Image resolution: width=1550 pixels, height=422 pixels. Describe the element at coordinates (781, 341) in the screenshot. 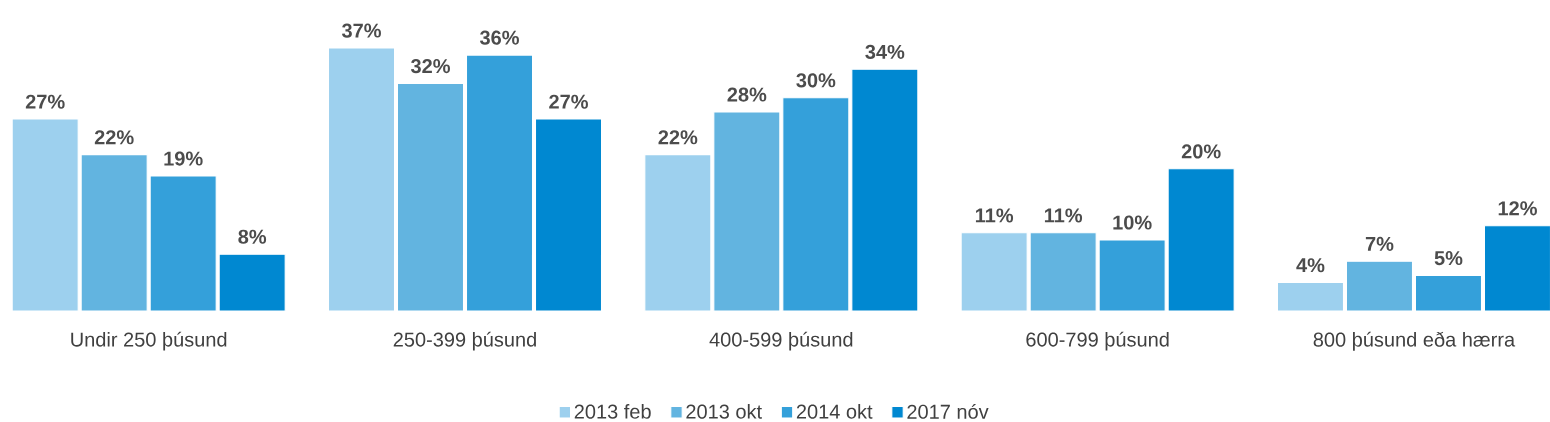

I see `x-tick-label: 400-599 þúsund` at that location.